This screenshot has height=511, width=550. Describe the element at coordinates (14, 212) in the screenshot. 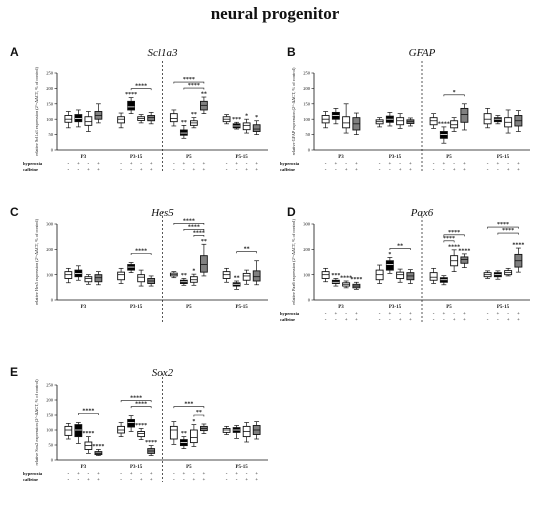

I see `panel-letter: C` at that location.